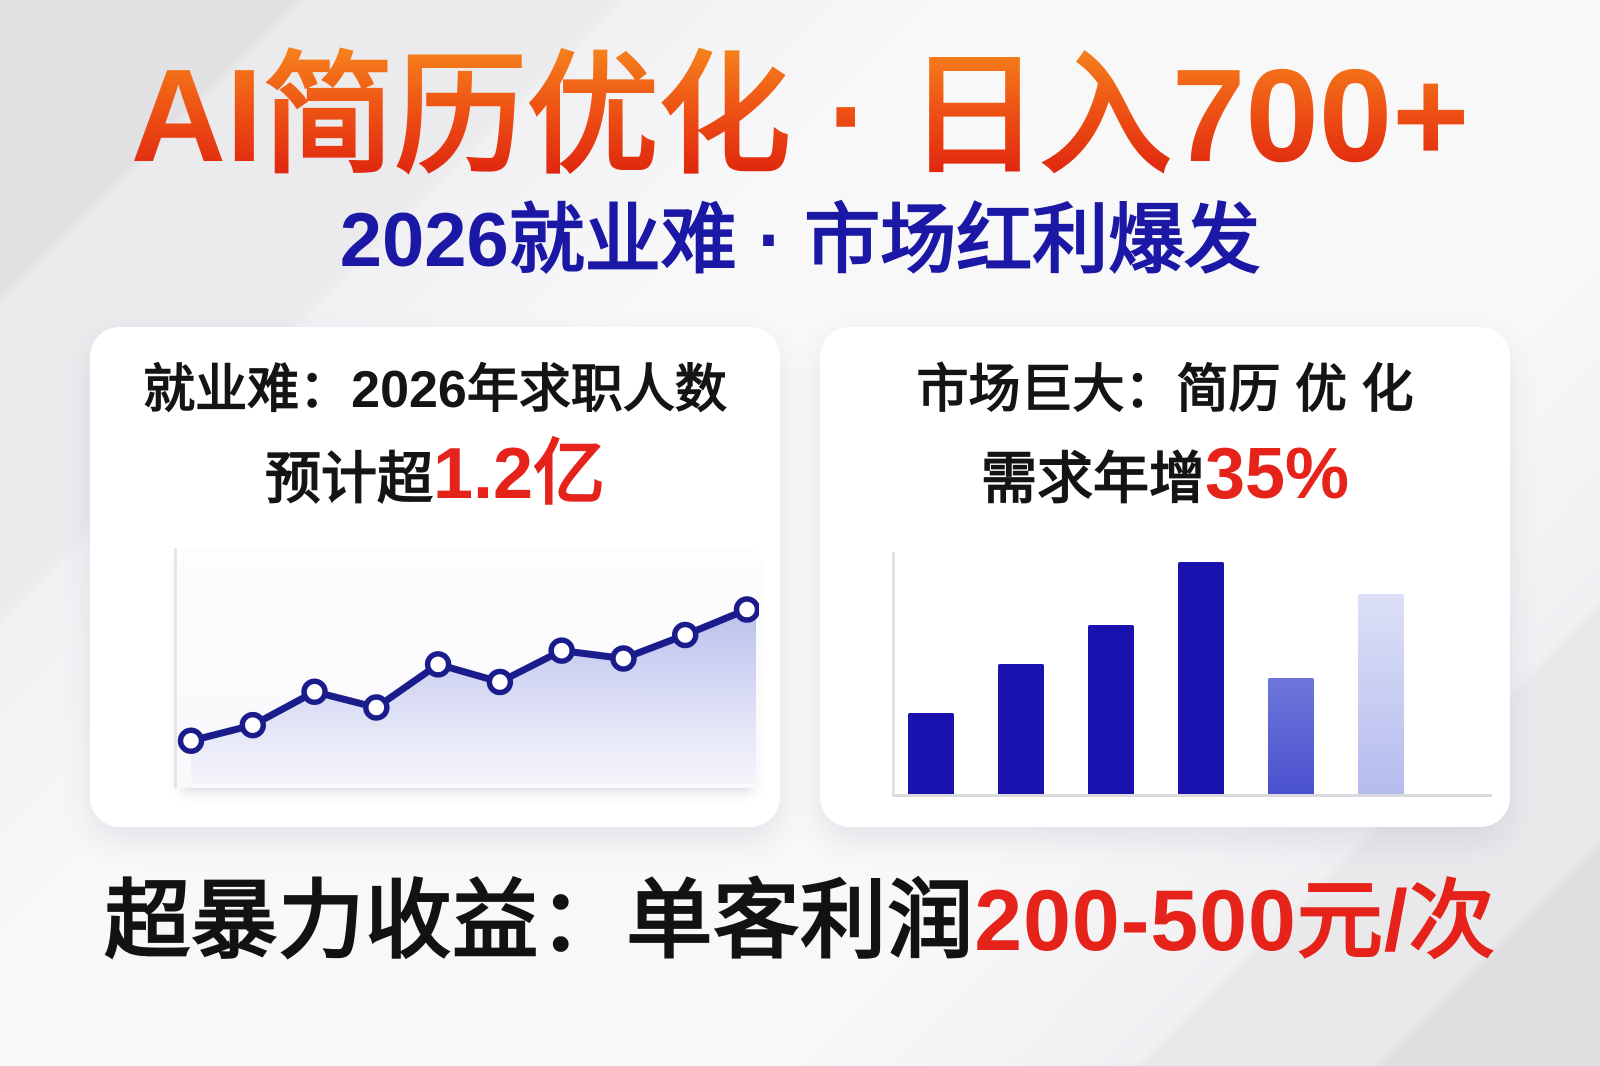 The image size is (1600, 1066). Describe the element at coordinates (800, 240) in the screenshot. I see `subtitle: 2026就业难 · 市场红利爆发` at that location.